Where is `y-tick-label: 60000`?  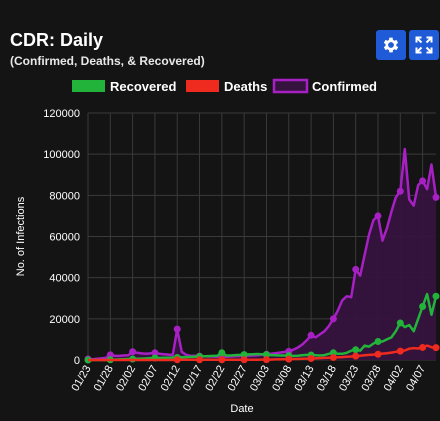 y-tick-label: 60000 is located at coordinates (64, 238).